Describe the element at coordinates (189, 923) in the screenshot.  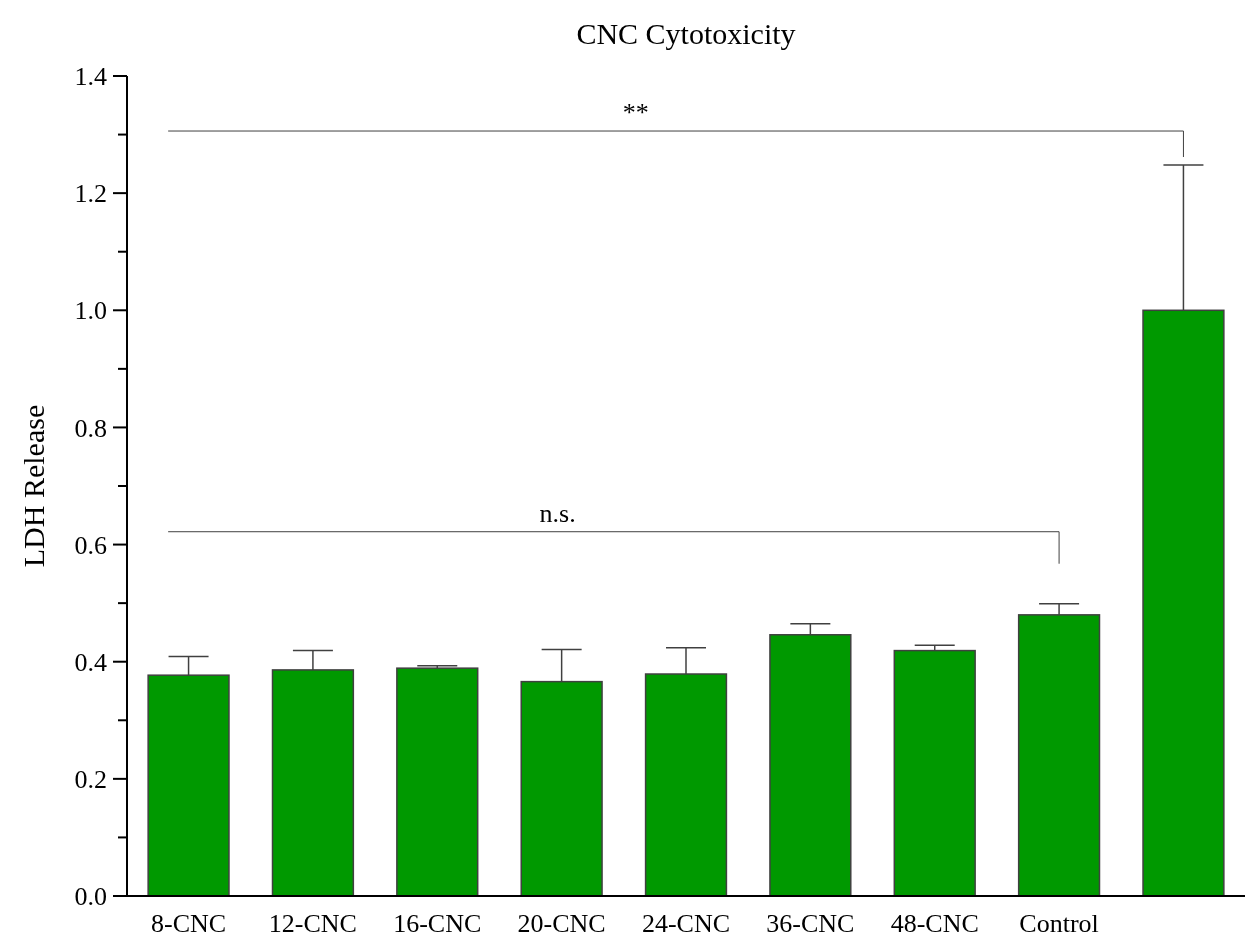
I see `x-tick-label: 8-CNC` at that location.